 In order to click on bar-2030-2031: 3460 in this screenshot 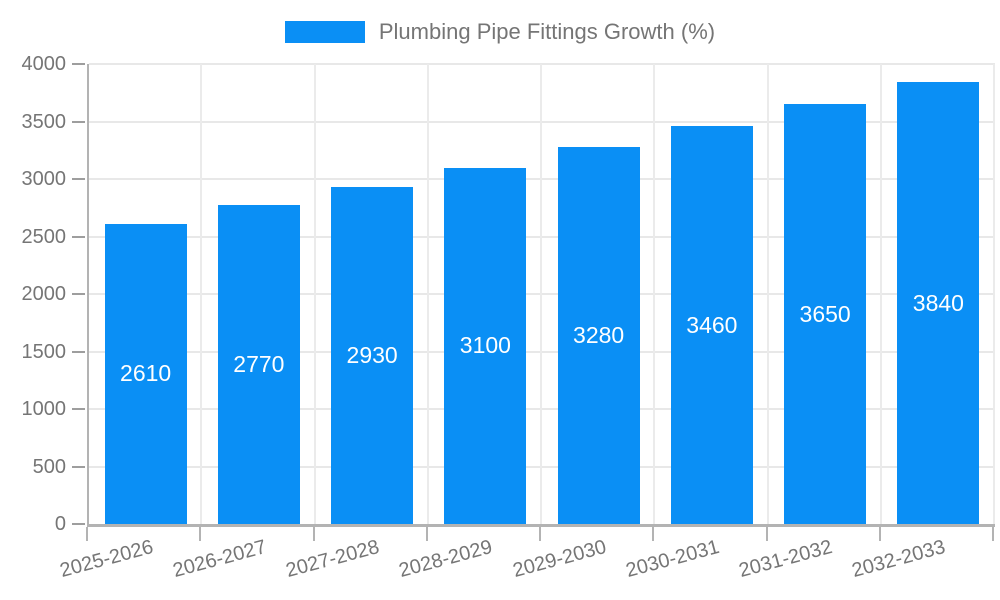, I will do `click(711, 325)`.